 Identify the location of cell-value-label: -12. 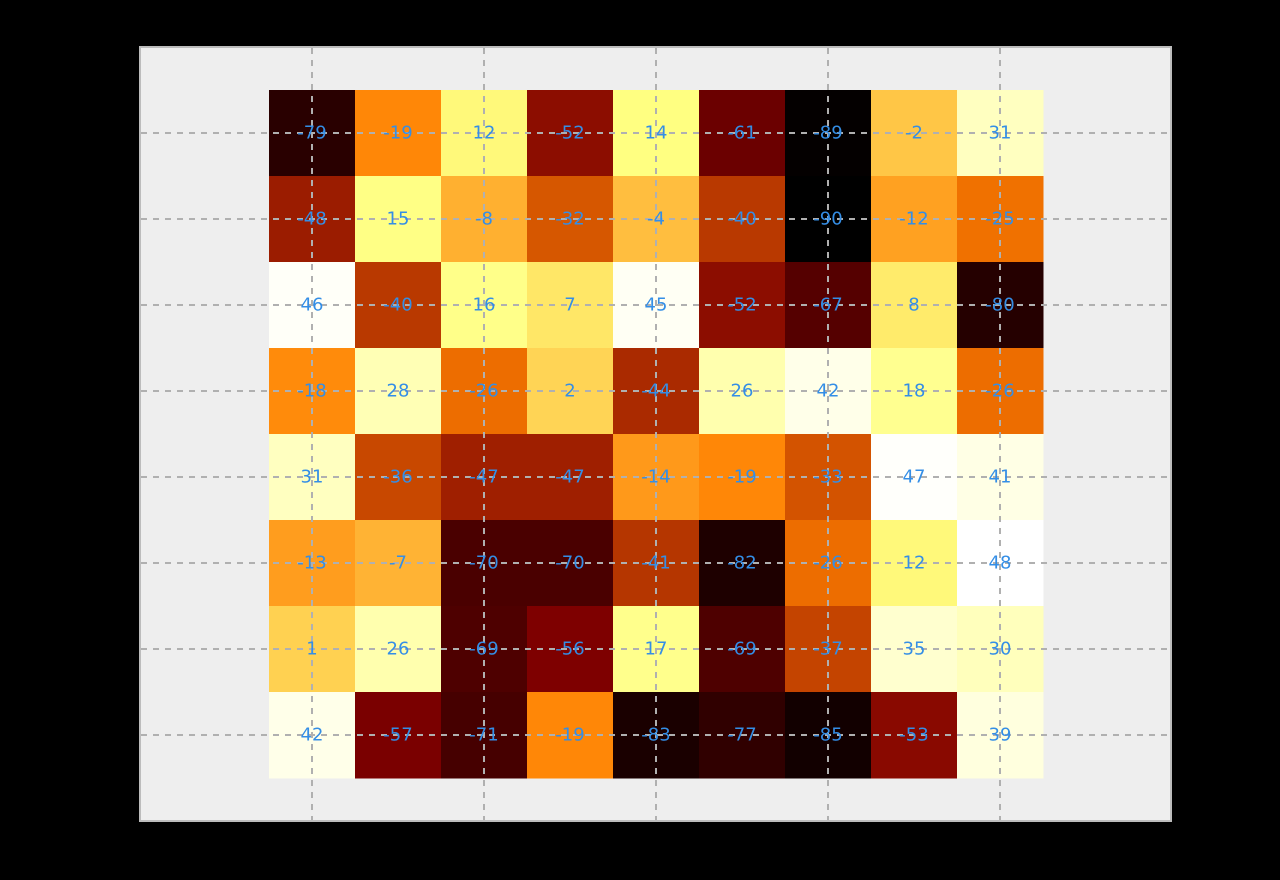
(913, 219).